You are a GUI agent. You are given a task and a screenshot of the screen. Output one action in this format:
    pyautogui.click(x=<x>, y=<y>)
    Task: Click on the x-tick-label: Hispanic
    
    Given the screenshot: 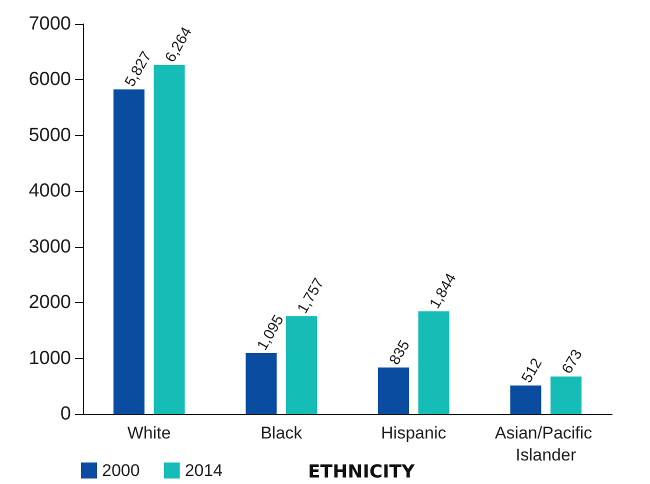 What is the action you would take?
    pyautogui.click(x=414, y=433)
    